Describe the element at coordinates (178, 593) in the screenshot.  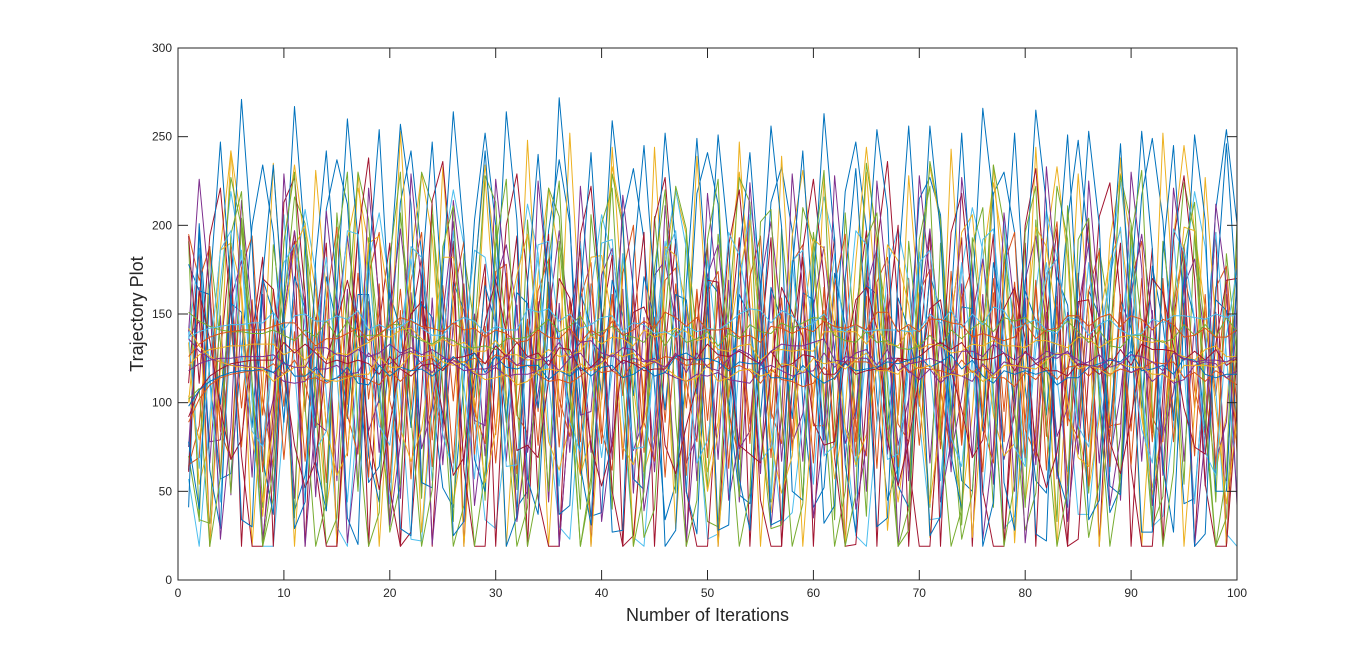
I see `x-tick-label: 0` at that location.